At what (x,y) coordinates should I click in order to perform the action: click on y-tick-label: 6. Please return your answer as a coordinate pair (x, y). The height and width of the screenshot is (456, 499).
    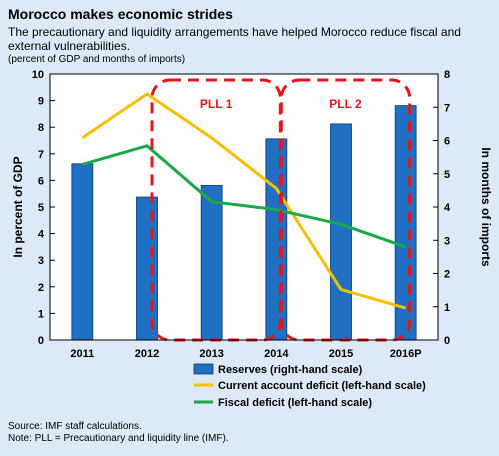
    Looking at the image, I should click on (41, 181).